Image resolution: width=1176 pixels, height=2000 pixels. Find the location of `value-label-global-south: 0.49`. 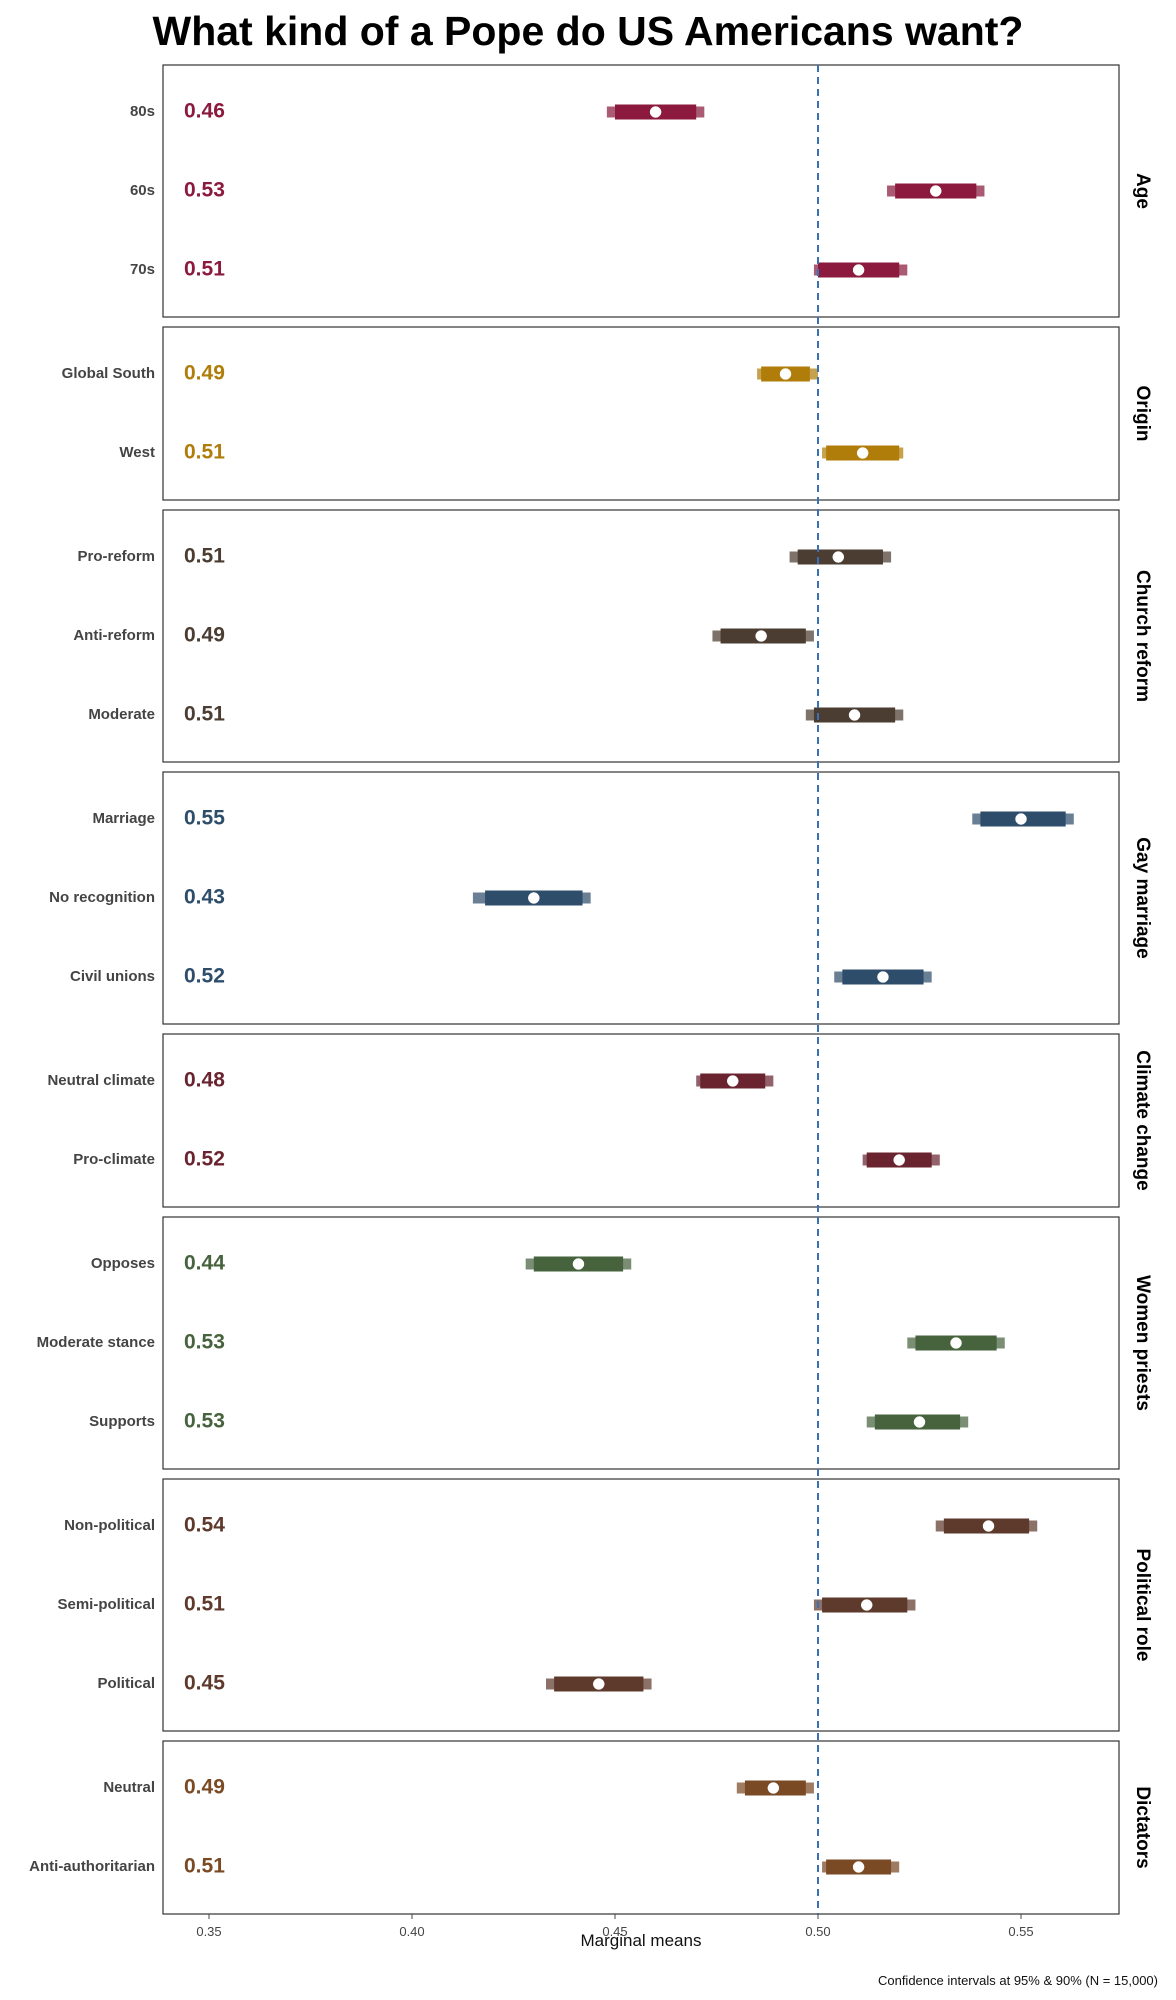

value-label-global-south: 0.49 is located at coordinates (204, 373).